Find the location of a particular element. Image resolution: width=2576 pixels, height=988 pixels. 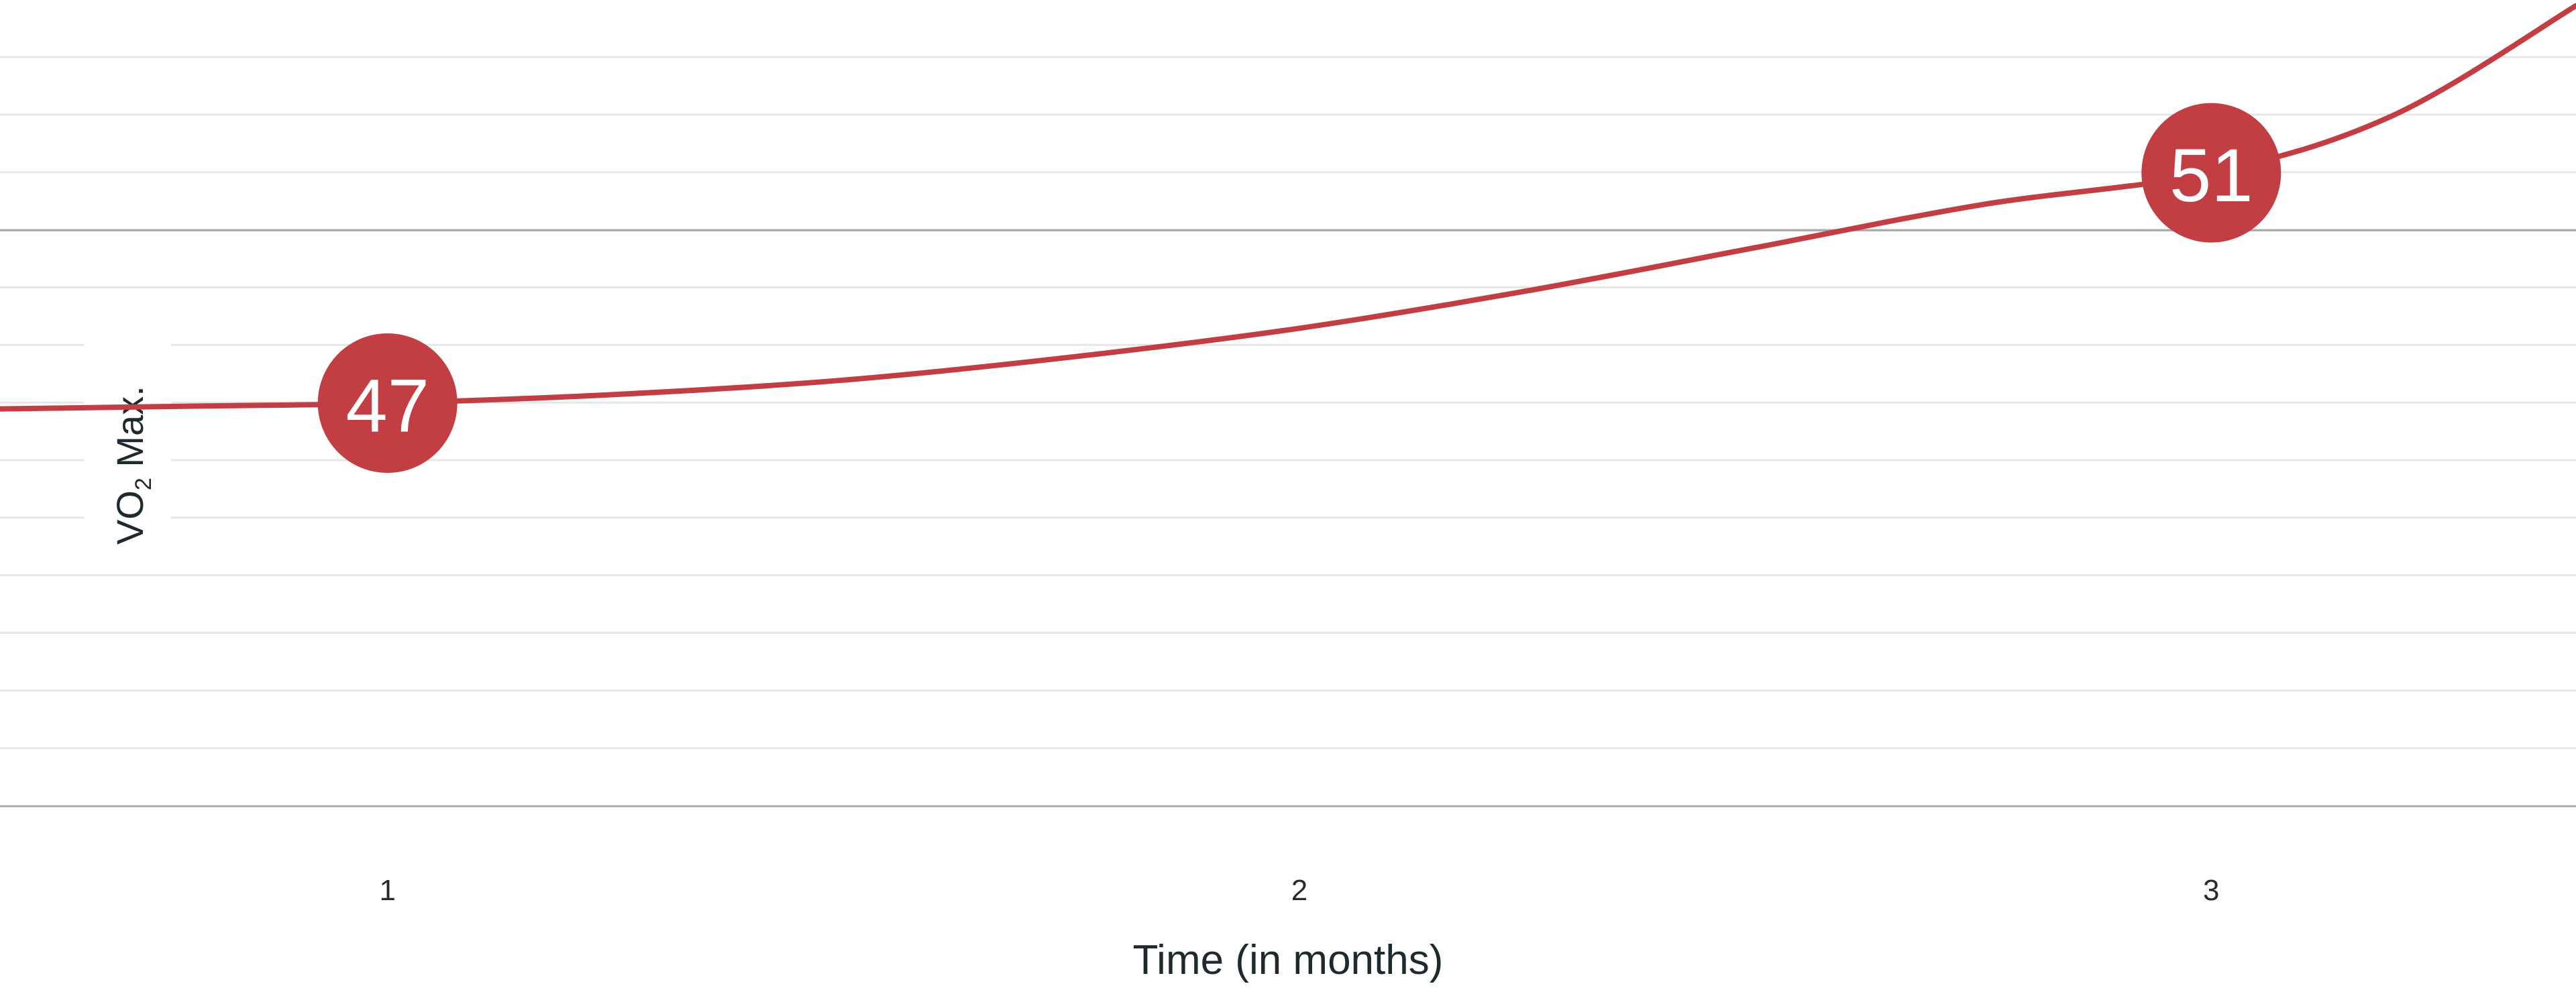

x-tick-label: 1 is located at coordinates (387, 891).